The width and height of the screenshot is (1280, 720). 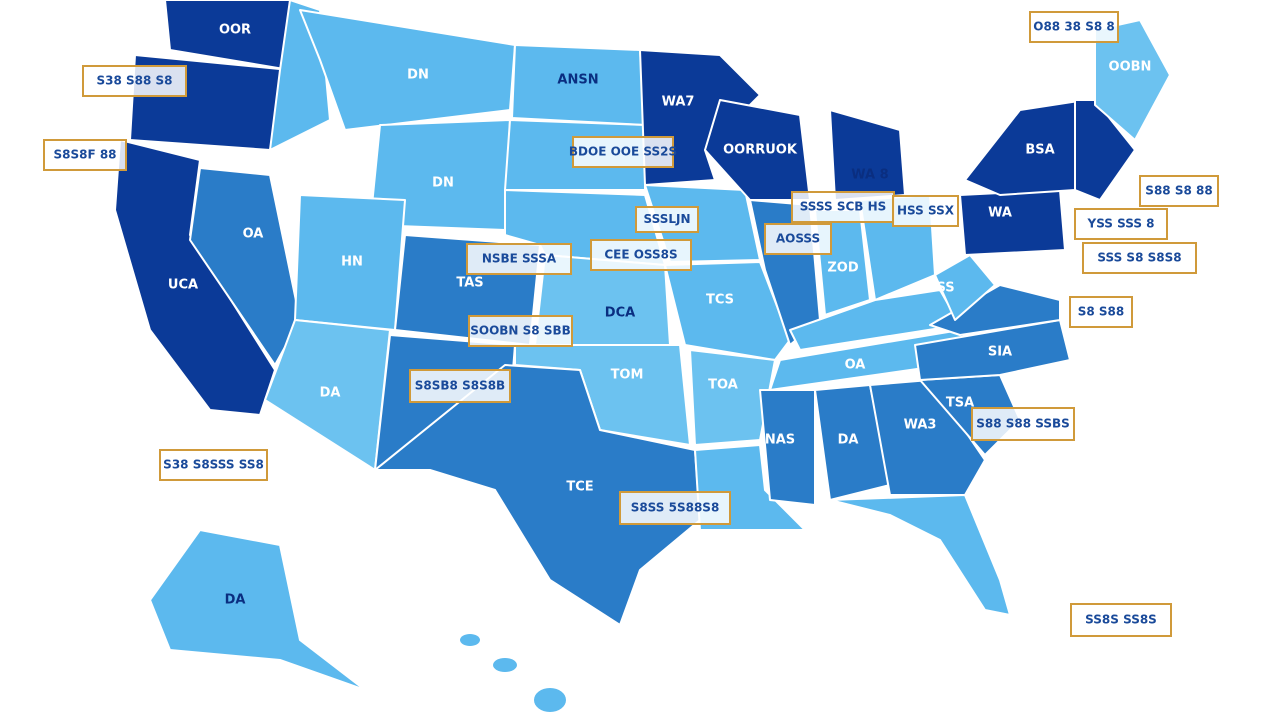 I want to click on state-label: DCA, so click(x=620, y=313).